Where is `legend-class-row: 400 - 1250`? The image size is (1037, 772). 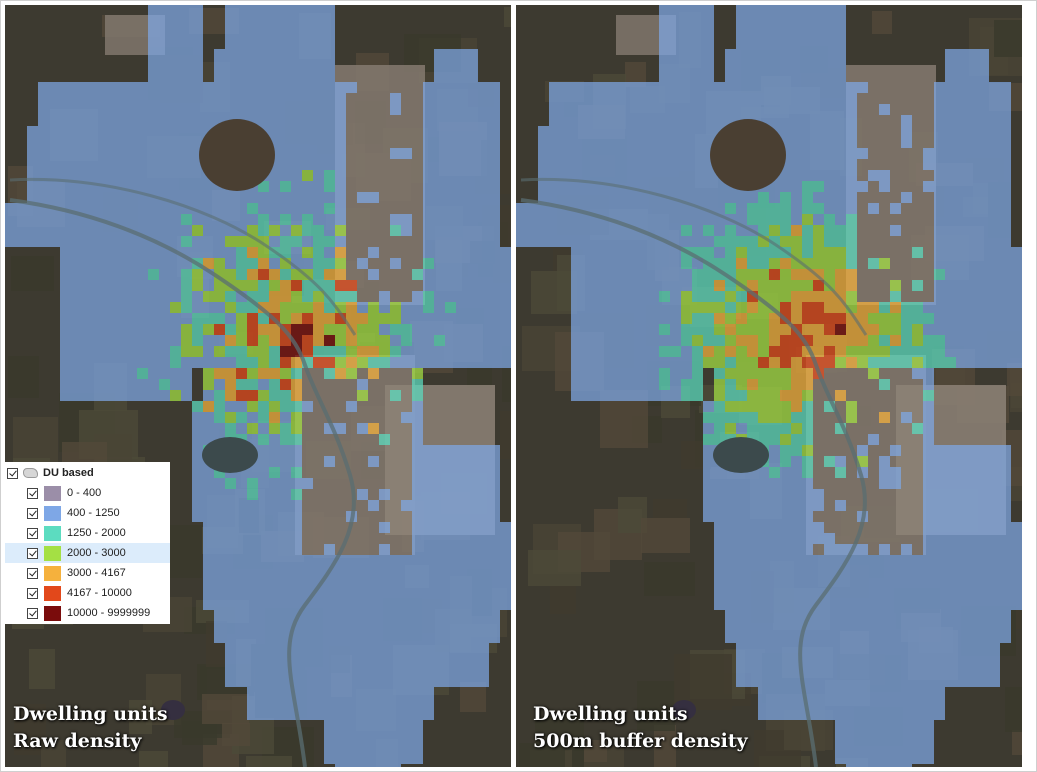 legend-class-row: 400 - 1250 is located at coordinates (87, 513).